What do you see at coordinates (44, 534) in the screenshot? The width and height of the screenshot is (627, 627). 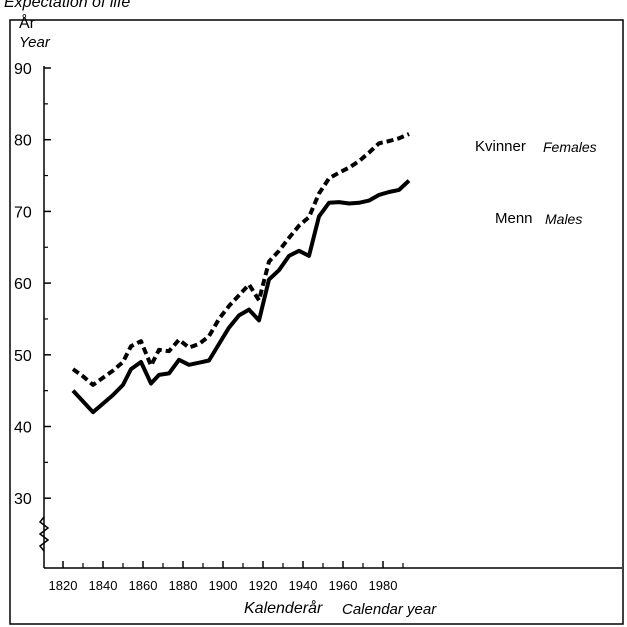 I see `y-axis-break` at bounding box center [44, 534].